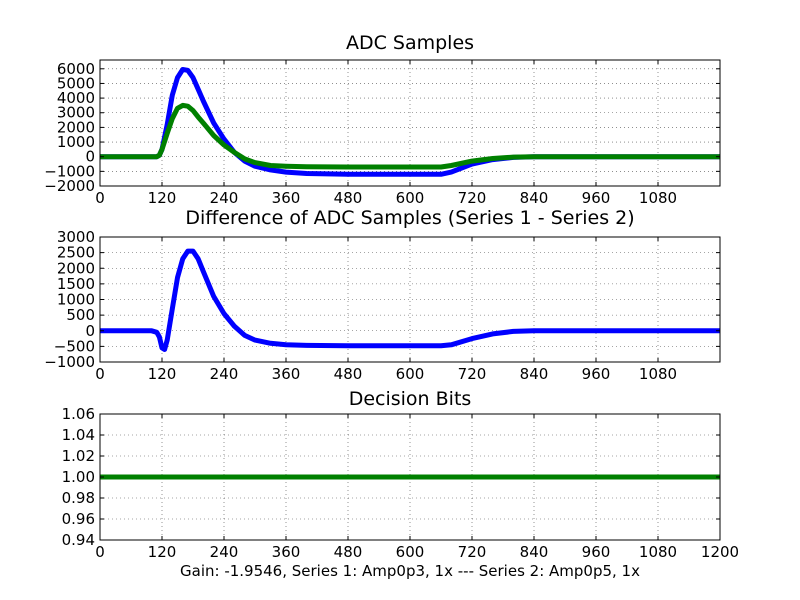 The width and height of the screenshot is (800, 600). What do you see at coordinates (410, 198) in the screenshot?
I see `adc-samples-x-tick-label: 600` at bounding box center [410, 198].